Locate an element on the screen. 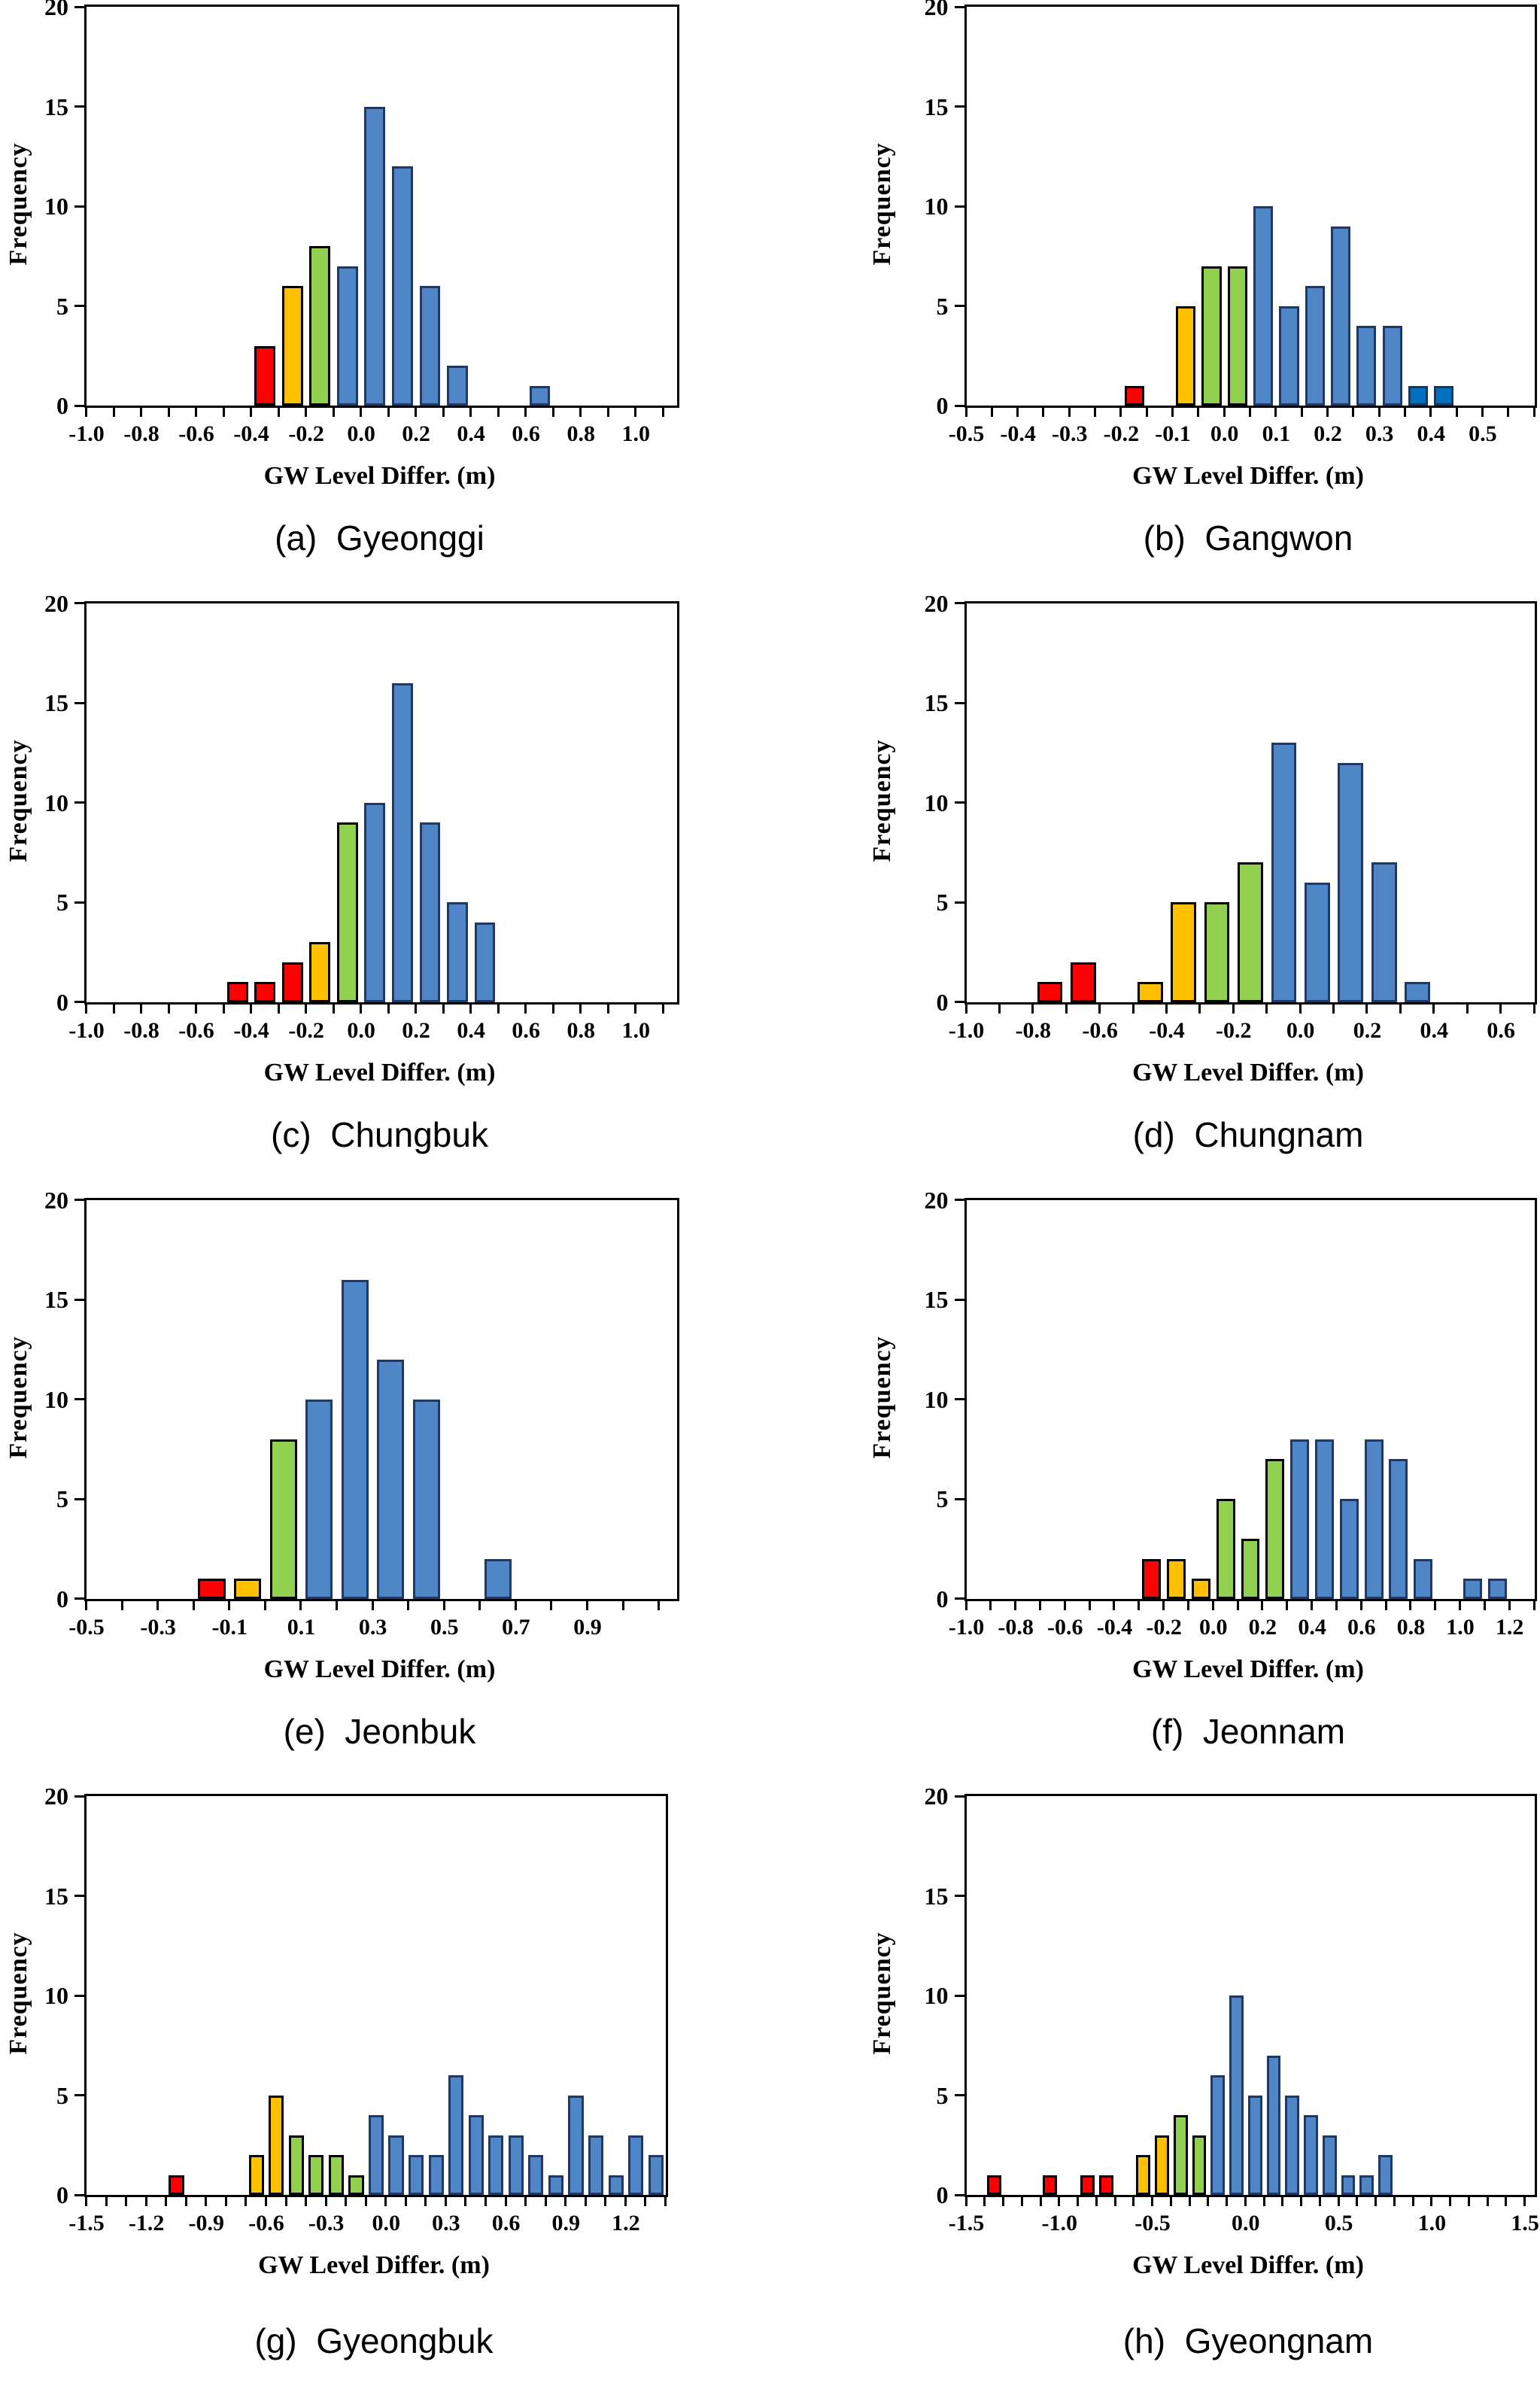 The image size is (1540, 2386). x-tick-label: 1.2 is located at coordinates (1509, 1627).